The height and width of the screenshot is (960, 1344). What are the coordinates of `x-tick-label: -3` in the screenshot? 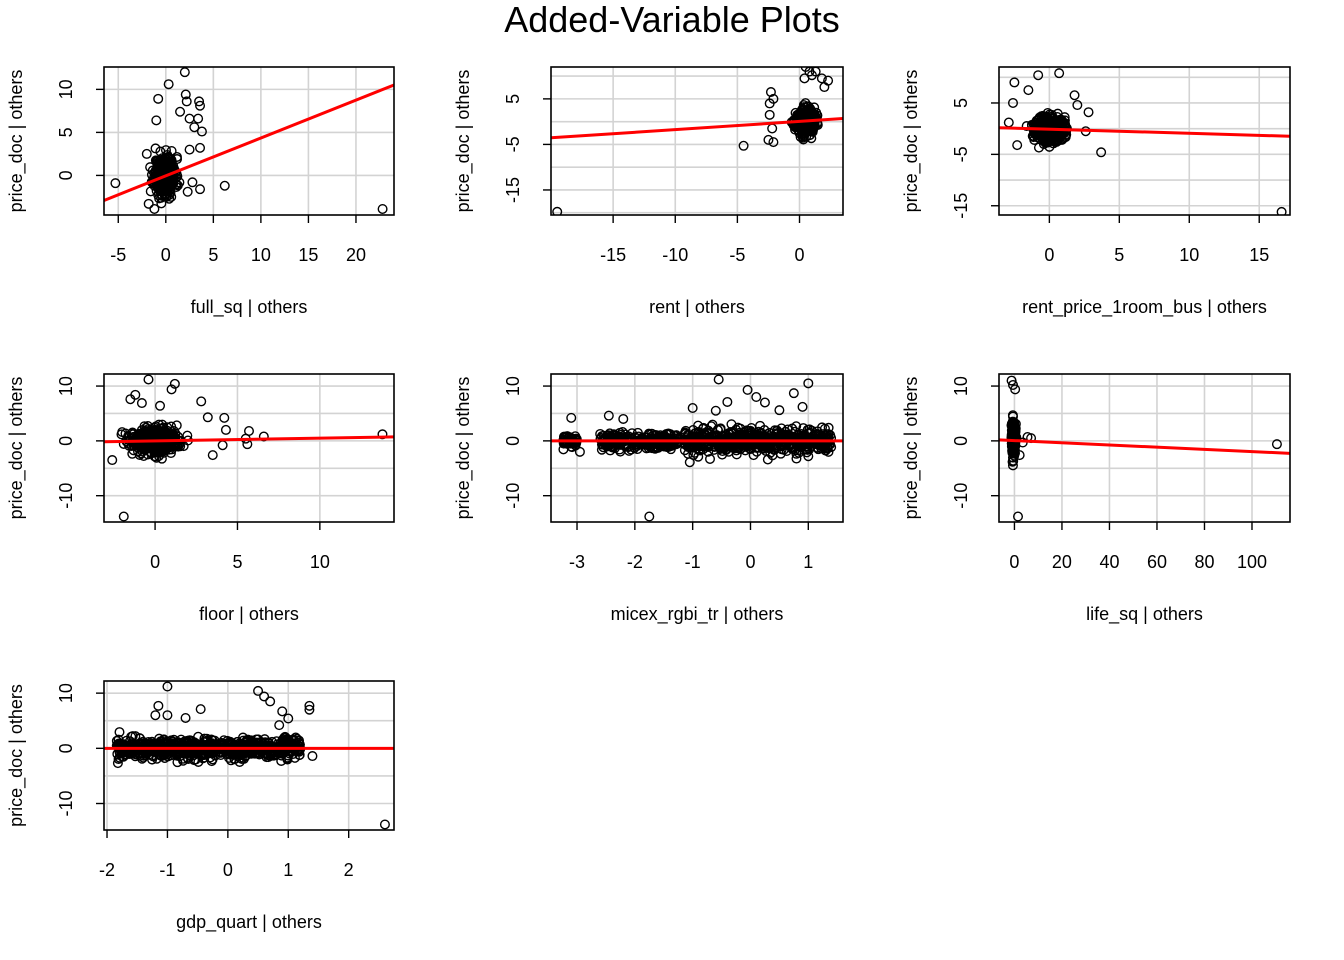 It's located at (577, 562).